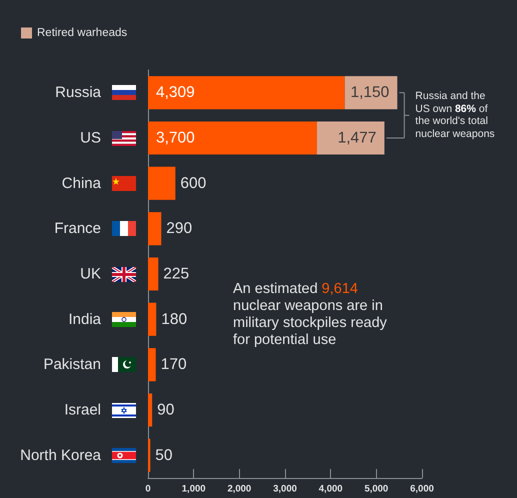  Describe the element at coordinates (376, 489) in the screenshot. I see `x-tick-label: 5,000` at that location.